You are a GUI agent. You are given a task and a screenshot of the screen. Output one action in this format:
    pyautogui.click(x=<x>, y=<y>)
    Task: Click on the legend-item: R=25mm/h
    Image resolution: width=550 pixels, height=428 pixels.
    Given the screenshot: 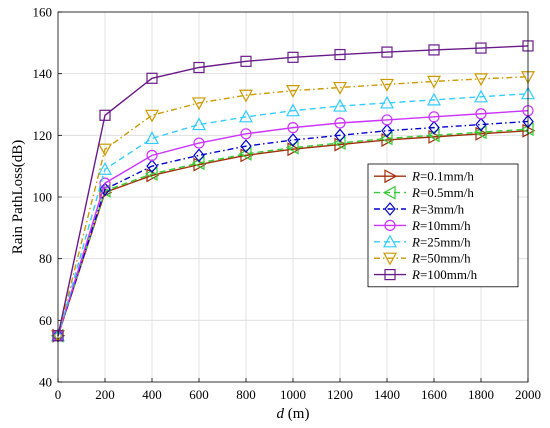 What is the action you would take?
    pyautogui.click(x=422, y=241)
    